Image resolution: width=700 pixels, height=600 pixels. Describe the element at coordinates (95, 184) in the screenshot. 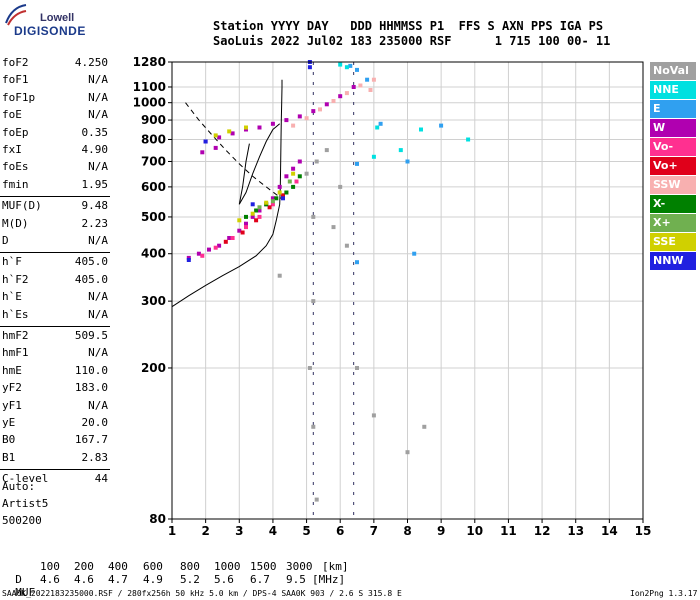

I see `param-value: 1.95` at that location.